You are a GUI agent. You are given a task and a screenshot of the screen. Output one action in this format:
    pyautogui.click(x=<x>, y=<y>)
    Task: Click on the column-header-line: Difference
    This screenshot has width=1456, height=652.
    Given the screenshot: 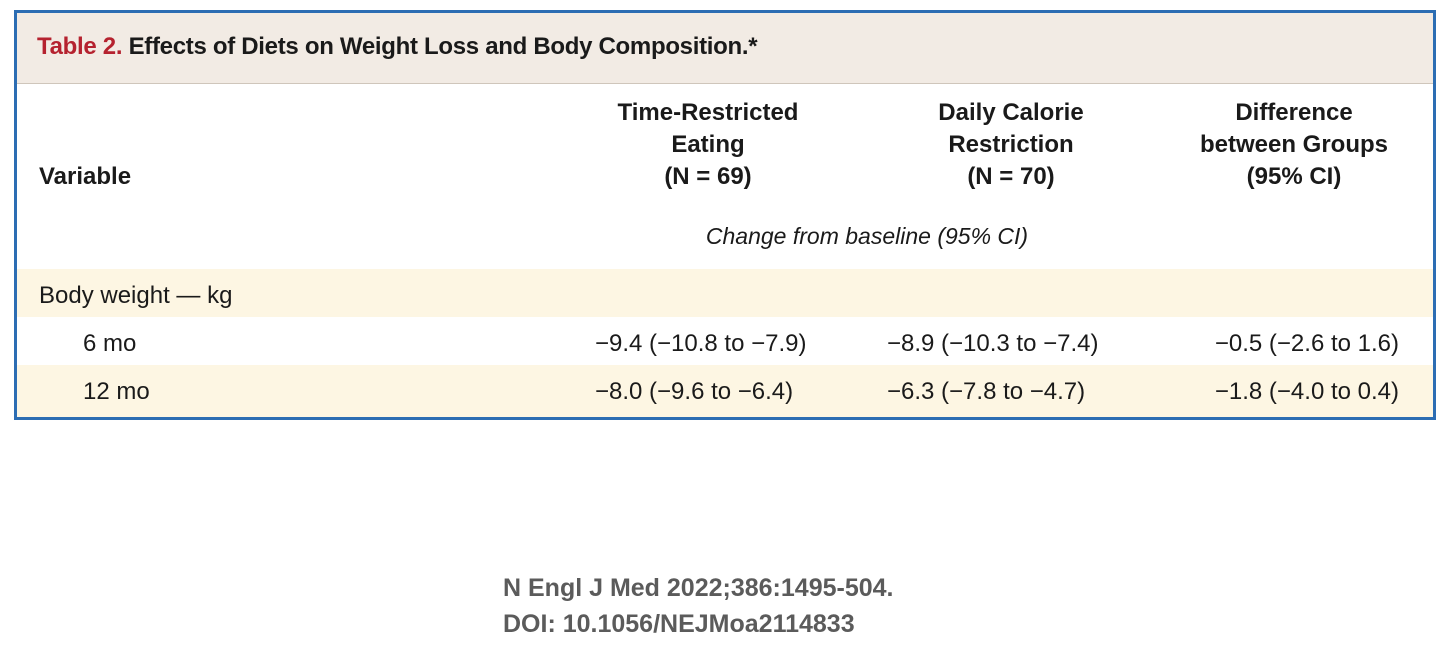 What is the action you would take?
    pyautogui.click(x=1294, y=112)
    